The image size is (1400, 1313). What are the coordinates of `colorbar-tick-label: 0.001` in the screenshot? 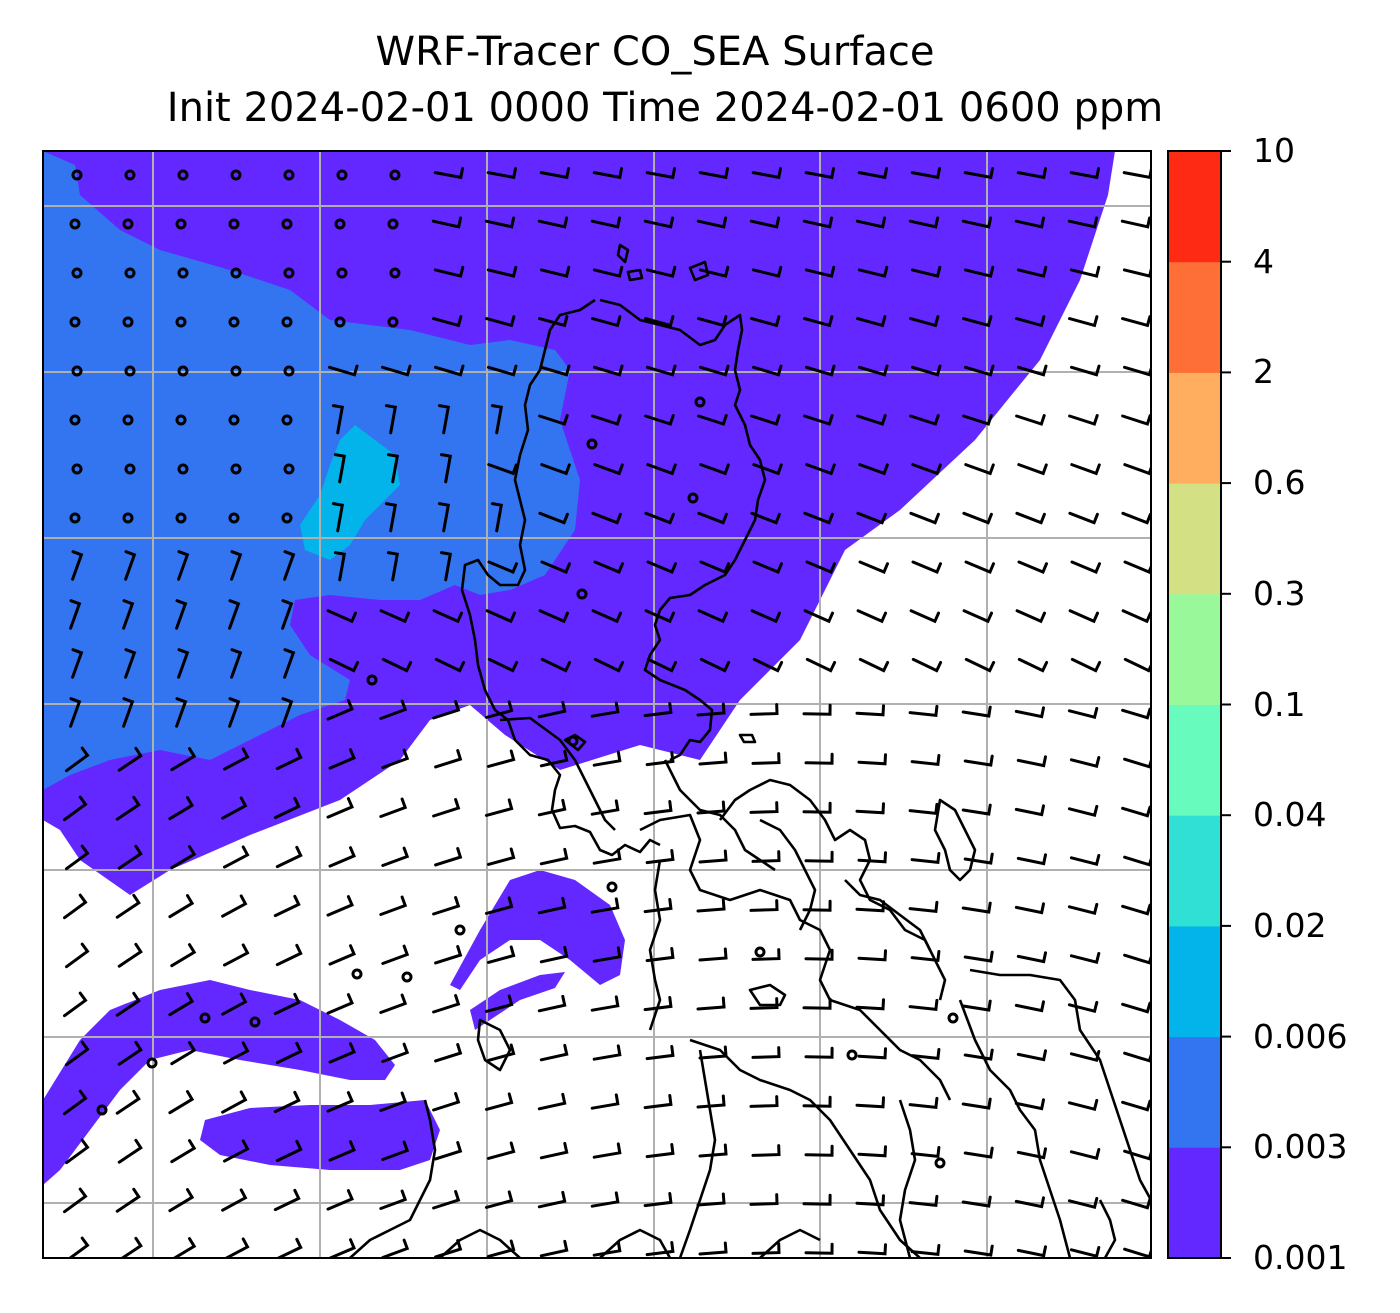 It's located at (1300, 1257).